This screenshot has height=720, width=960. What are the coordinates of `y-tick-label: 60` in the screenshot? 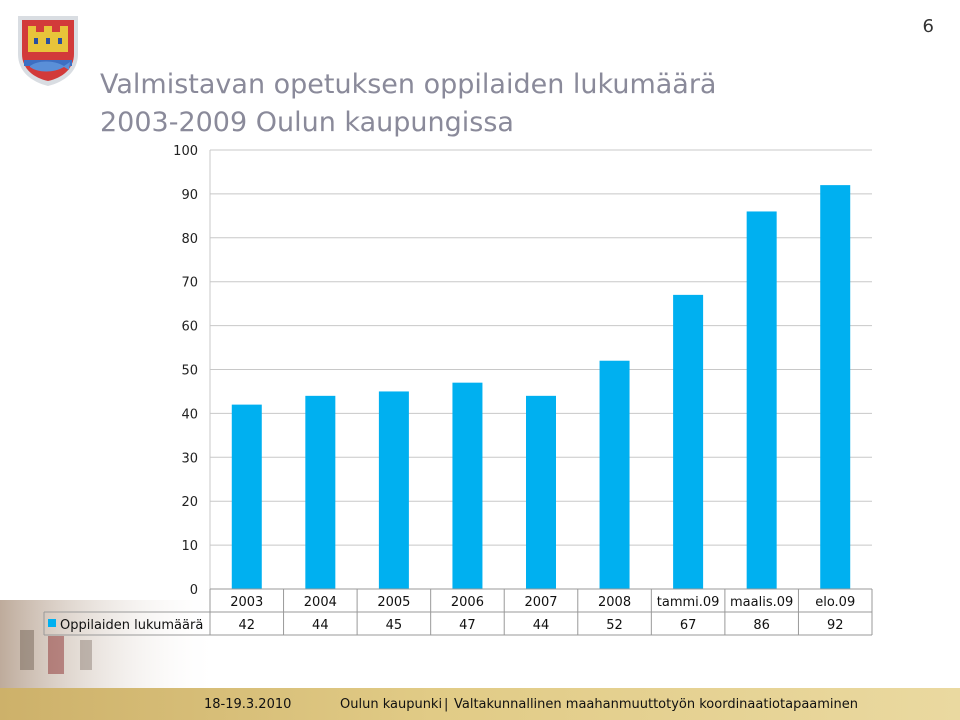 It's located at (189, 327).